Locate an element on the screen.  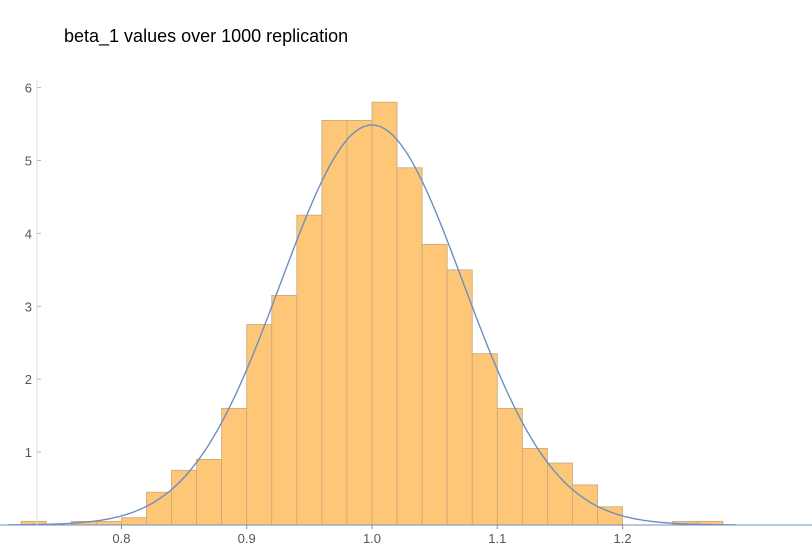
x-tick-label: 1.0 is located at coordinates (372, 538).